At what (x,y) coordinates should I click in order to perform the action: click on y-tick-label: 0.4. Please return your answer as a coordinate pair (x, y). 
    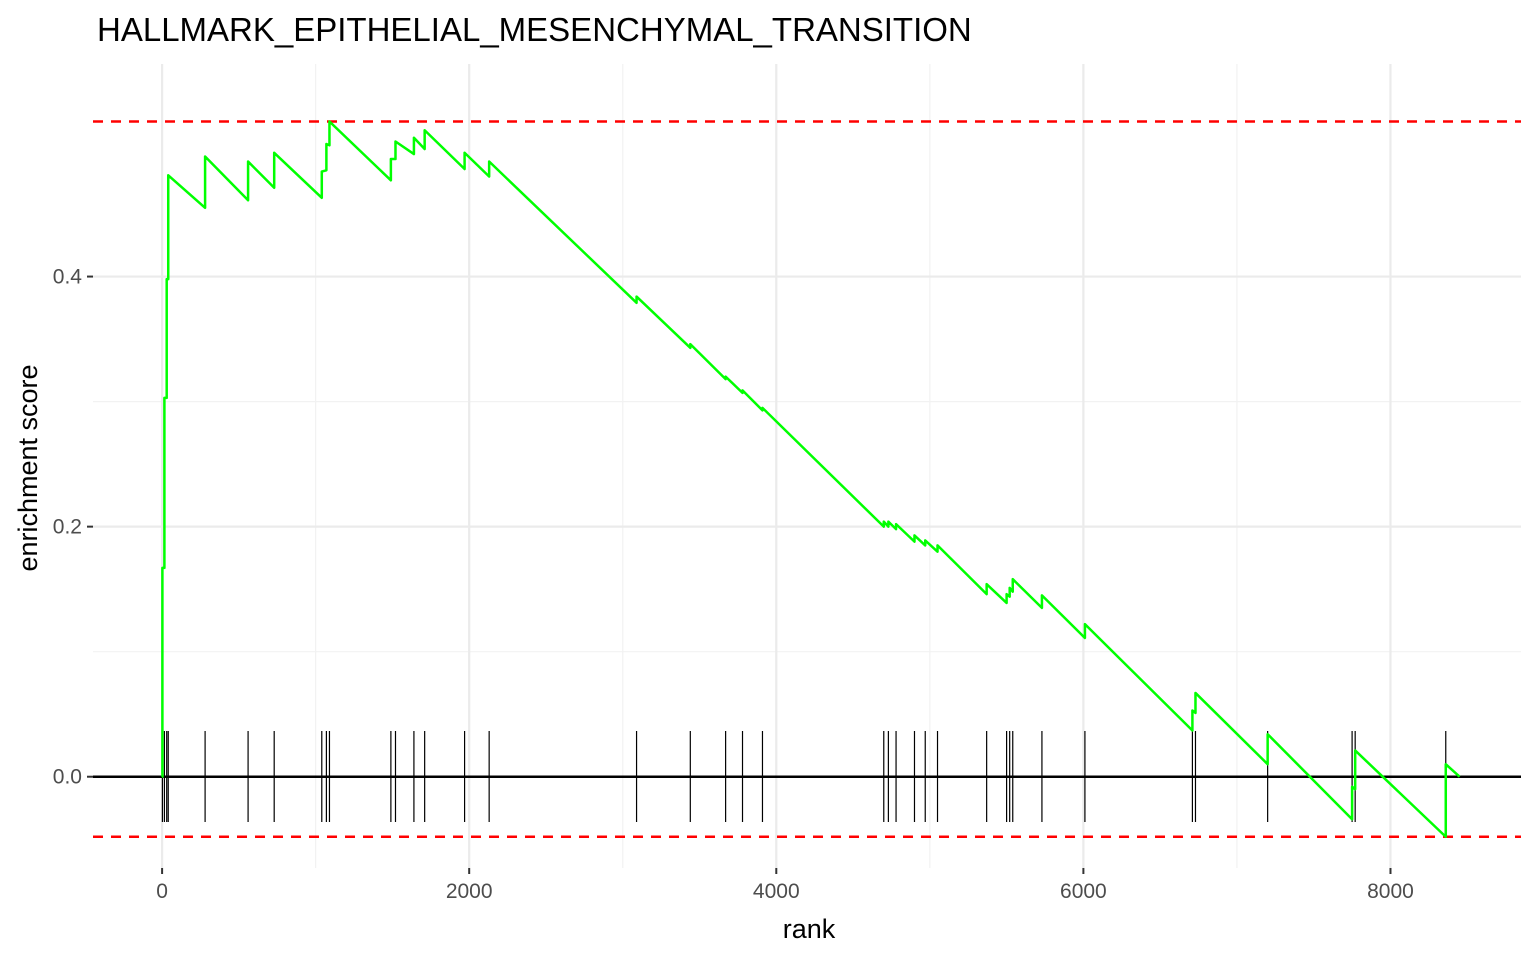
    Looking at the image, I should click on (68, 277).